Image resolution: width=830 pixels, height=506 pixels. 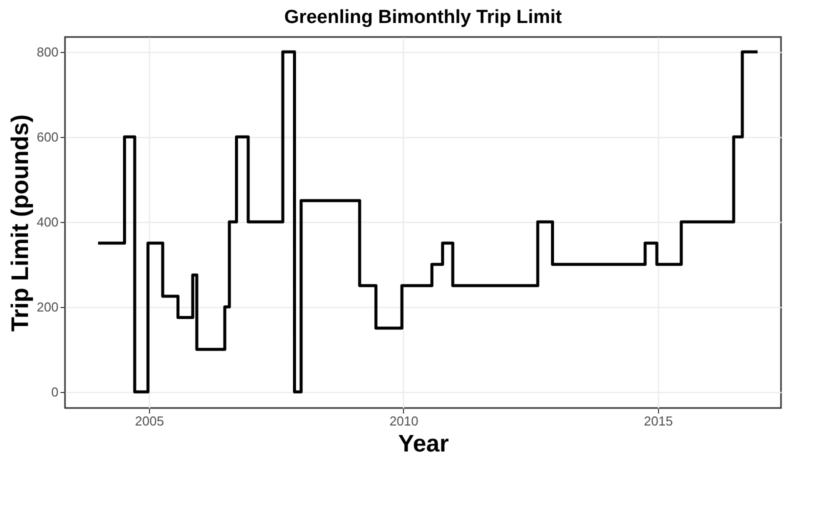 I want to click on y-tick-label: 200, so click(x=47, y=306).